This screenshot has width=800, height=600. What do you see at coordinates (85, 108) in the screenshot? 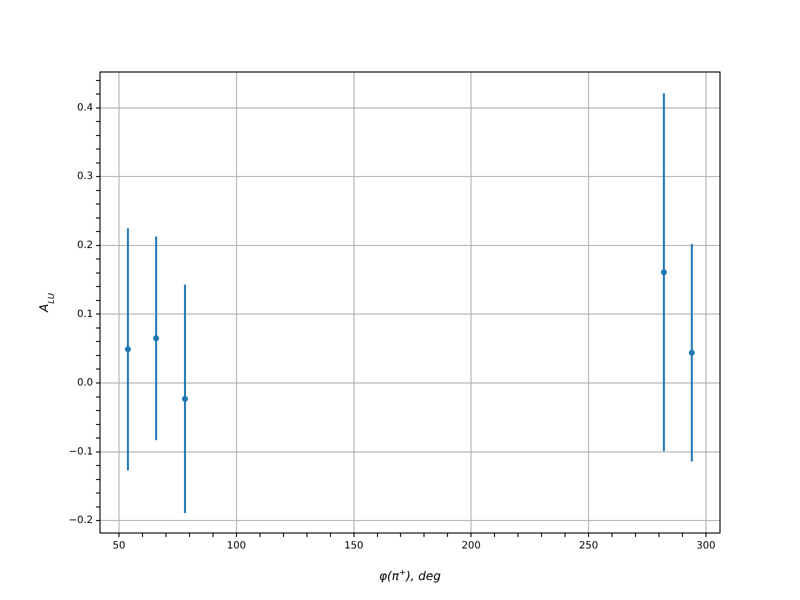
I see `y-tick-label: 0.4` at bounding box center [85, 108].